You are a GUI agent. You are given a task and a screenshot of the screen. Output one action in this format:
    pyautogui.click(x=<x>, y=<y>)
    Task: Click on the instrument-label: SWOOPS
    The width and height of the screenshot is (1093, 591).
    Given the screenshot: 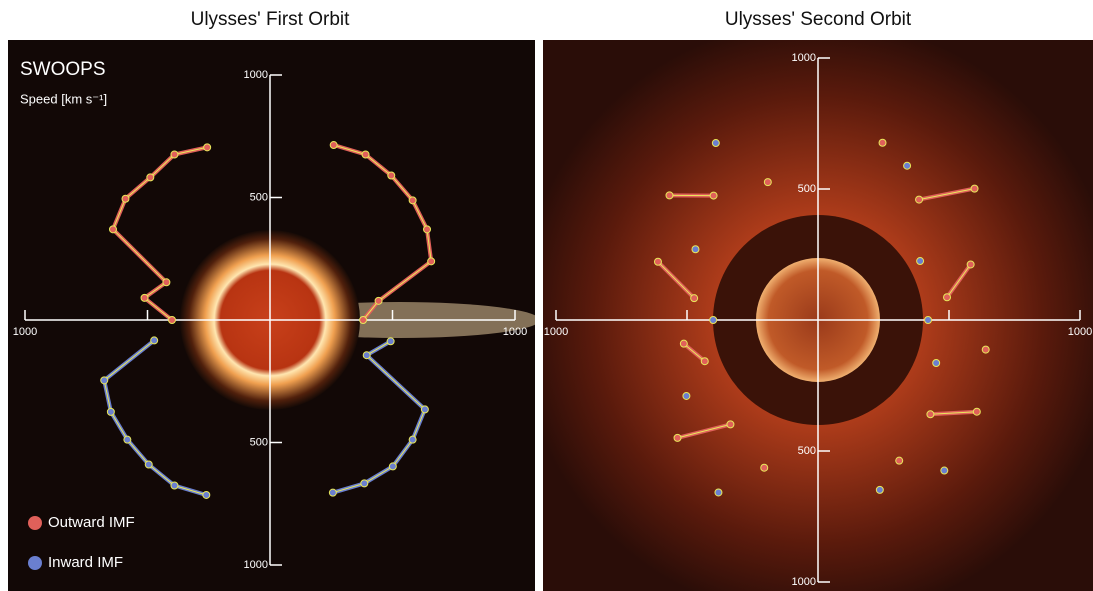 What is the action you would take?
    pyautogui.click(x=63, y=69)
    